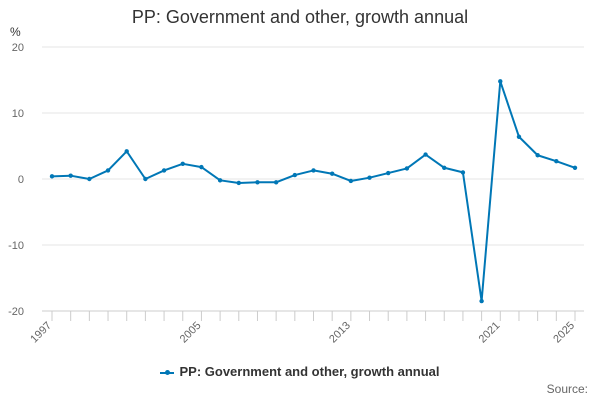  What do you see at coordinates (300, 17) in the screenshot?
I see `chart-title: PP: Government and other, growth annual` at bounding box center [300, 17].